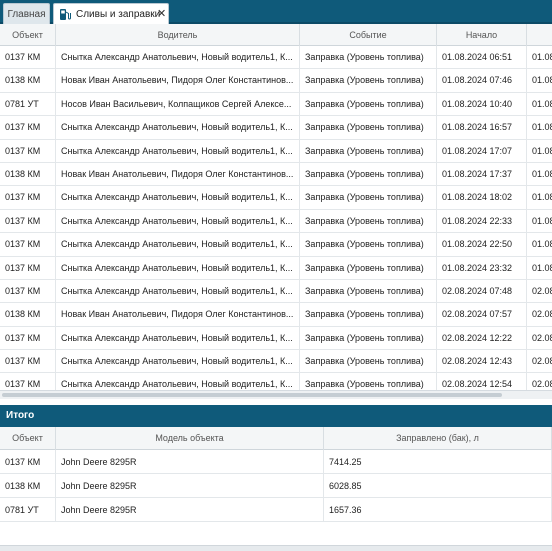  I want to click on tab-label: Сливы и заправки, so click(118, 14).